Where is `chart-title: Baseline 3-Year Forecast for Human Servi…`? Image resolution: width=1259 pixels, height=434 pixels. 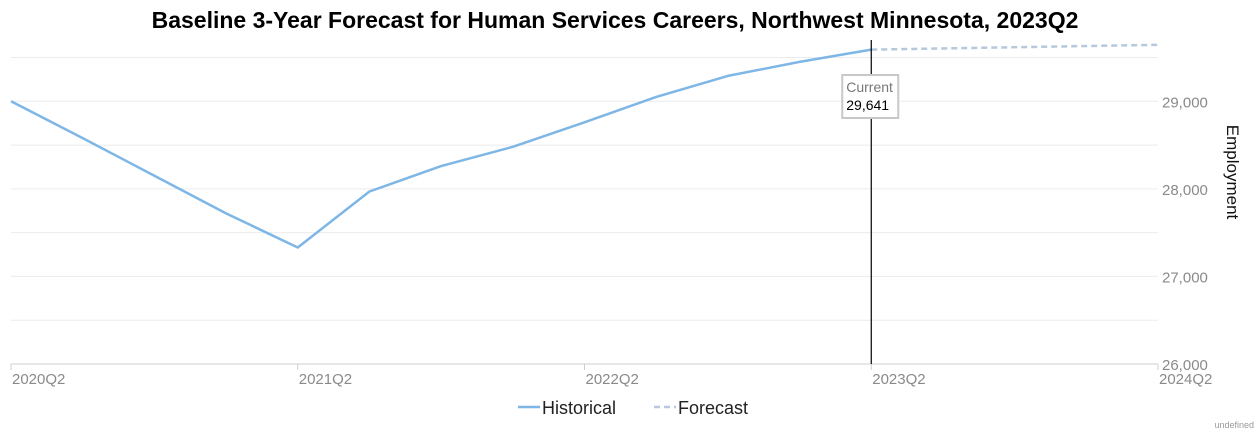 chart-title: Baseline 3-Year Forecast for Human Servi… is located at coordinates (615, 20).